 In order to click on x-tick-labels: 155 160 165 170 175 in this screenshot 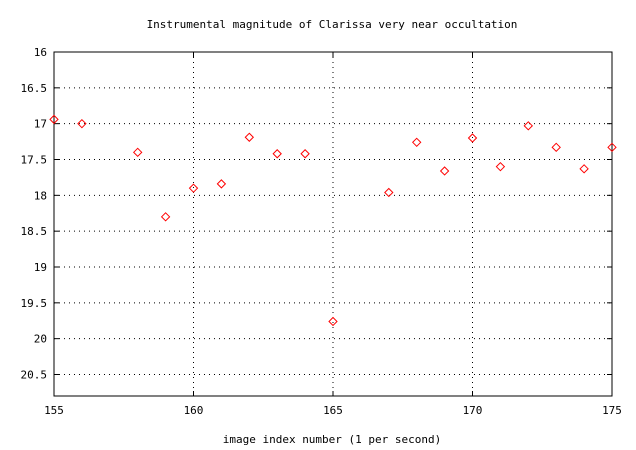, I will do `click(333, 410)`.